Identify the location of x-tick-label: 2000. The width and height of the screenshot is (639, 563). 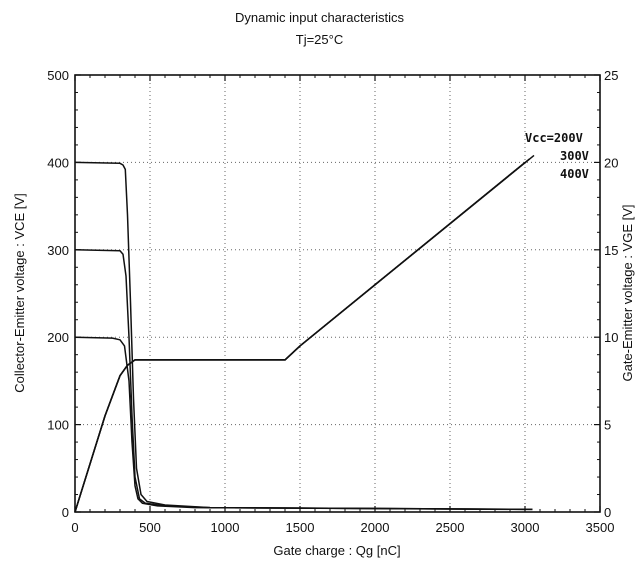
(375, 527).